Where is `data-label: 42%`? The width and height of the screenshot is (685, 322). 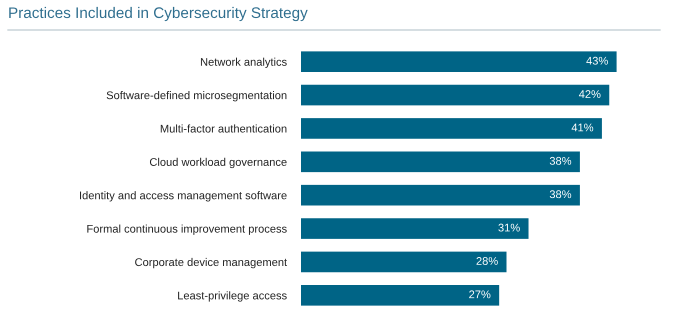 data-label: 42% is located at coordinates (589, 94).